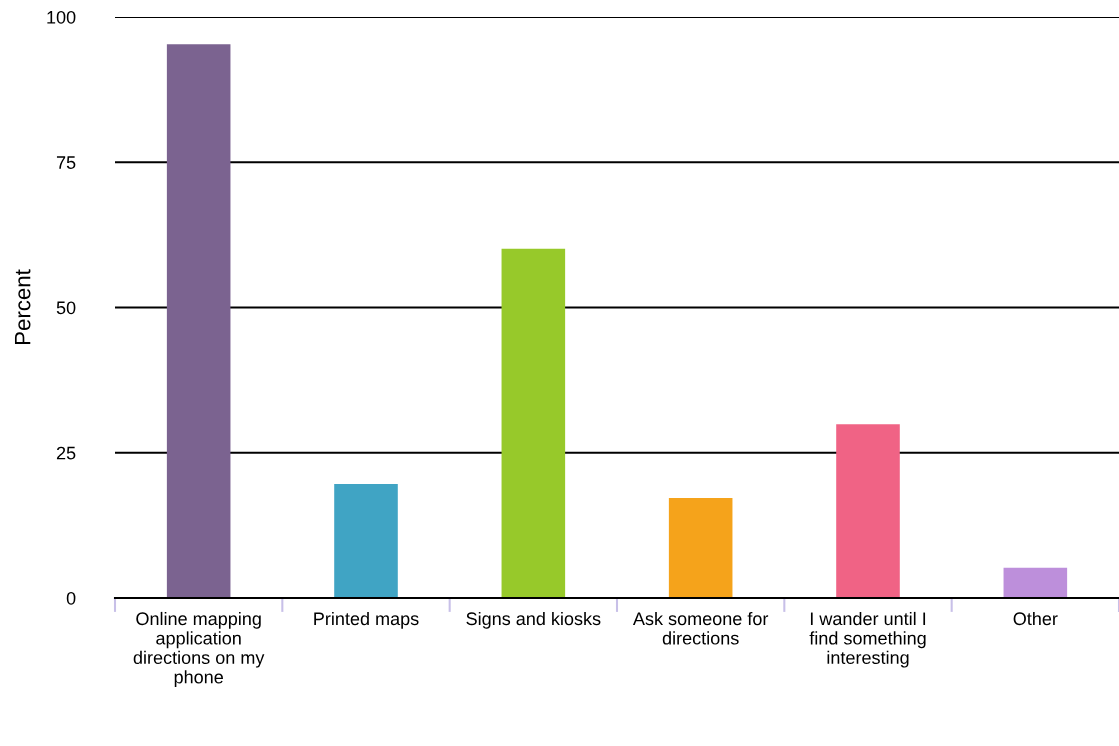  What do you see at coordinates (66, 308) in the screenshot?
I see `y-tick-label: 50` at bounding box center [66, 308].